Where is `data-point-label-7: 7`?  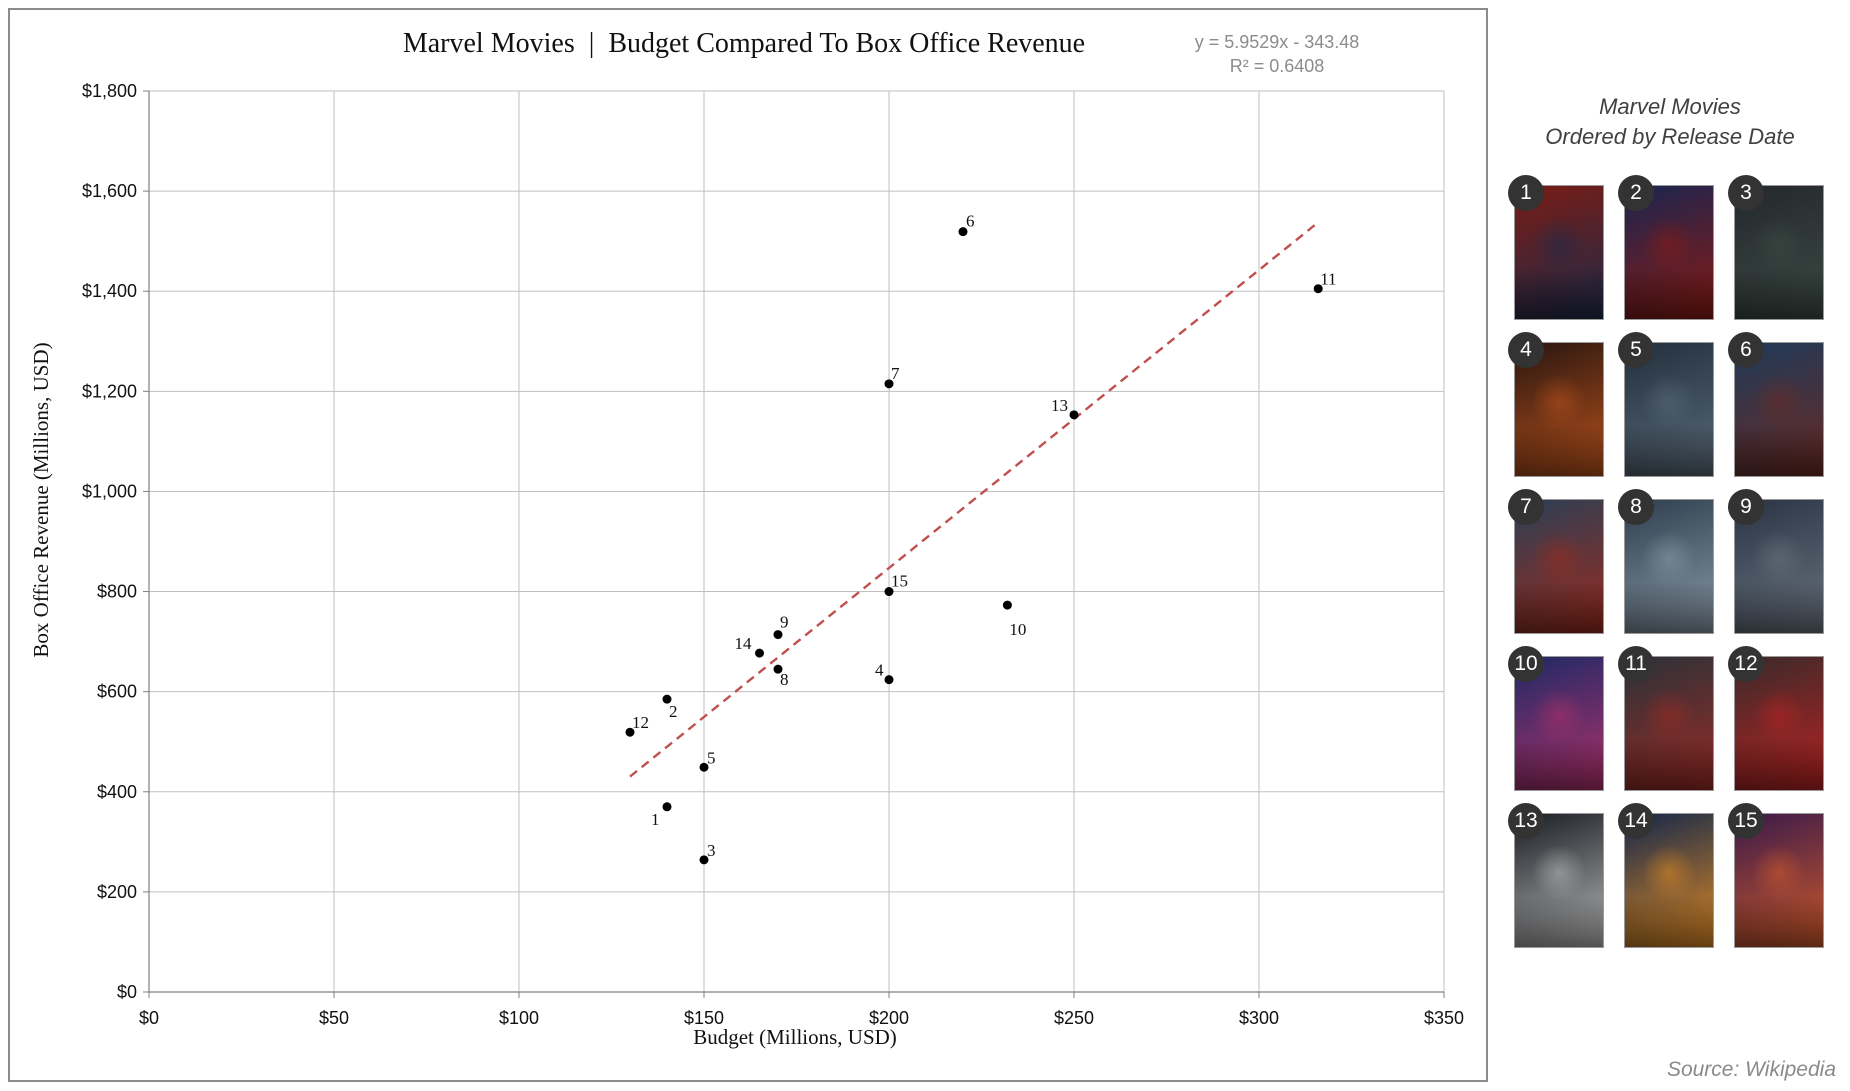
data-point-label-7: 7 is located at coordinates (895, 373).